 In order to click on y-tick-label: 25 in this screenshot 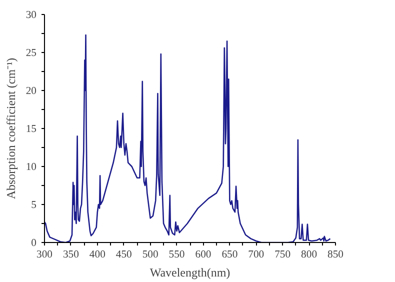, I will do `click(31, 53)`.